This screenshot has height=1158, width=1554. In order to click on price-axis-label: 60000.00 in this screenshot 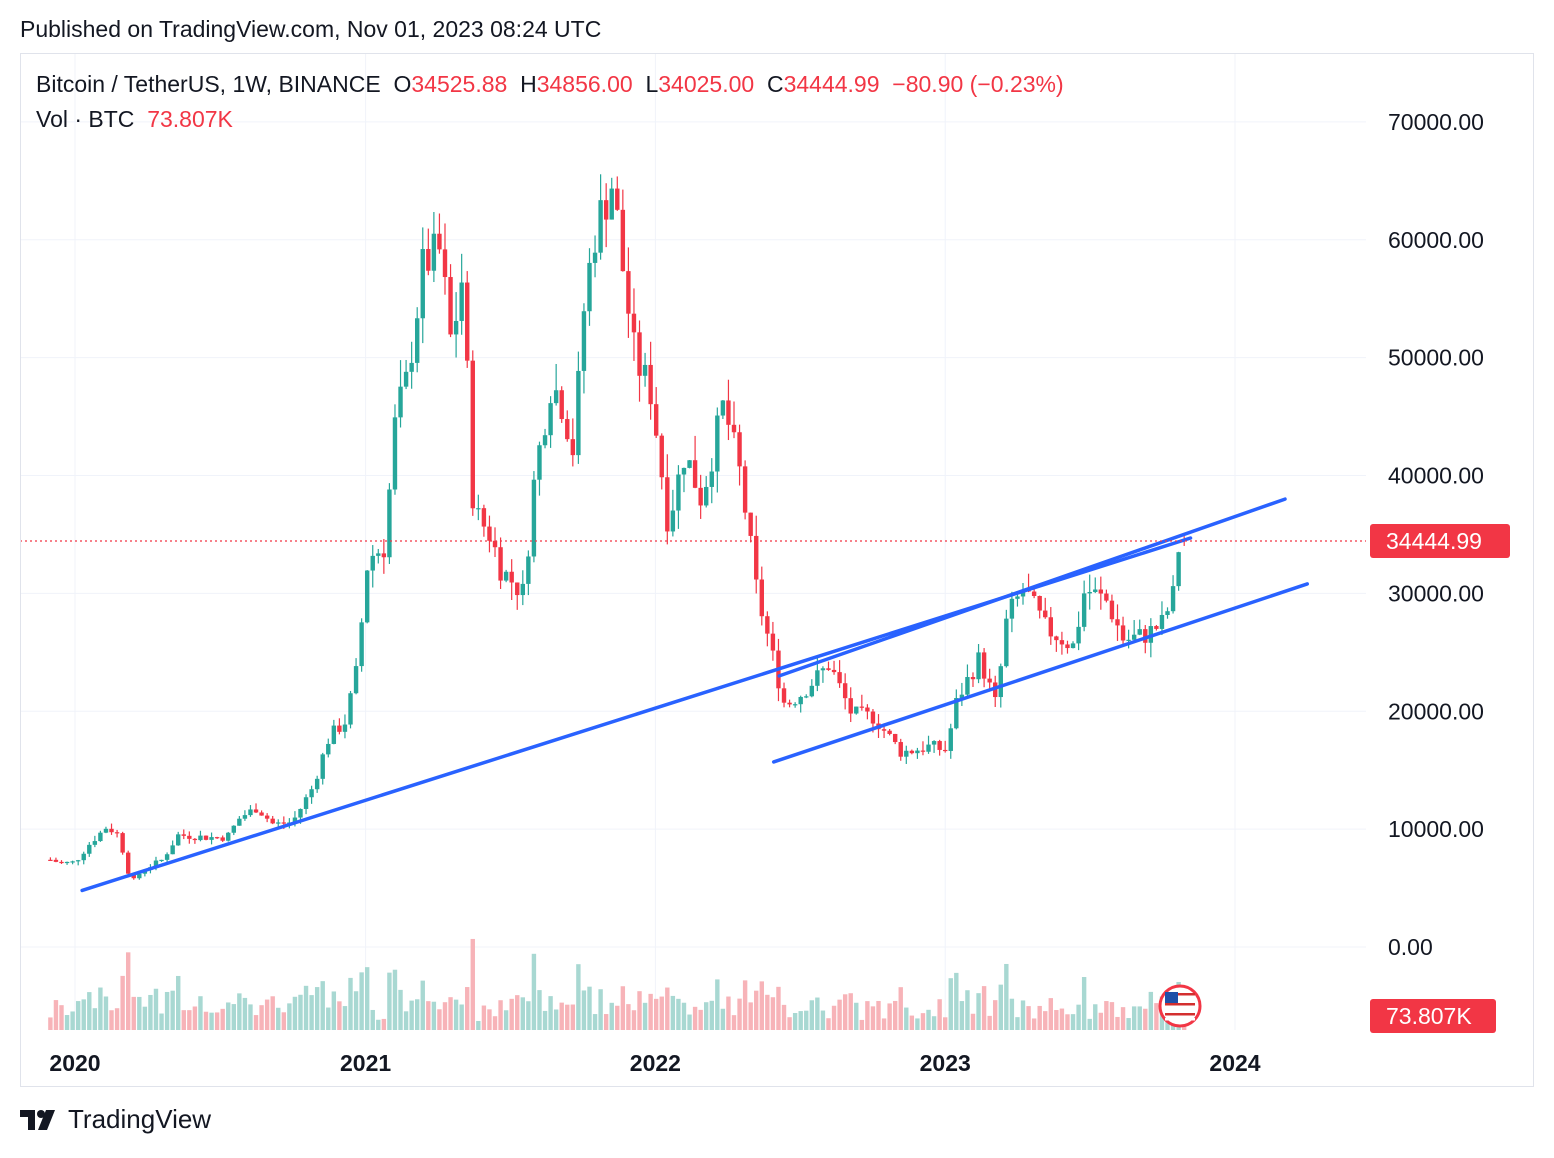, I will do `click(1436, 240)`.